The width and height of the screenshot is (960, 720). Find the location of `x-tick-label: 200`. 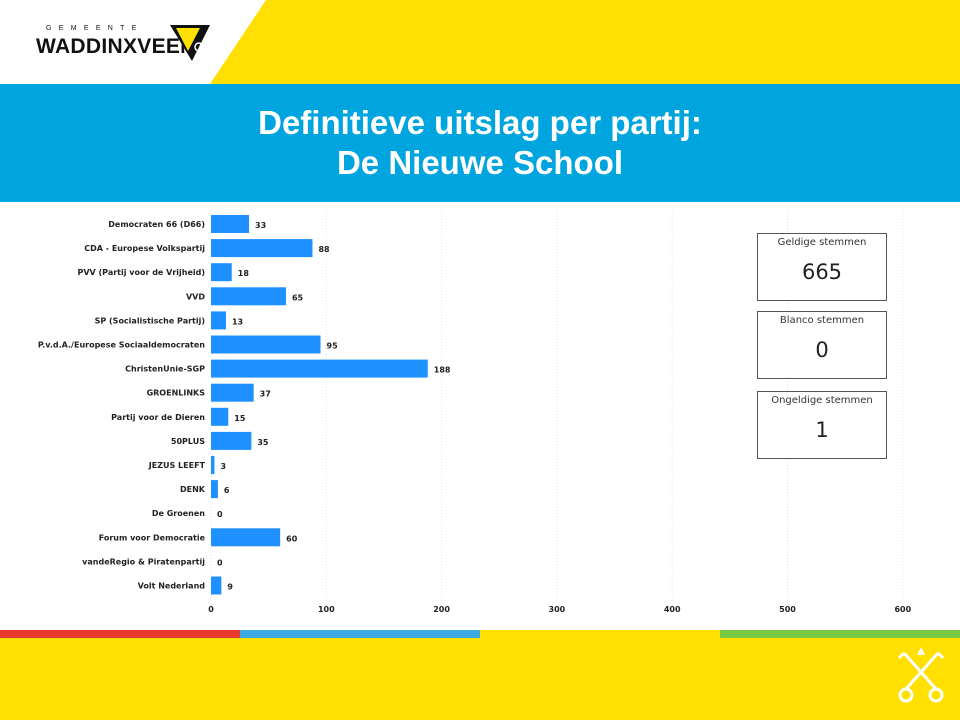

x-tick-label: 200 is located at coordinates (441, 609).